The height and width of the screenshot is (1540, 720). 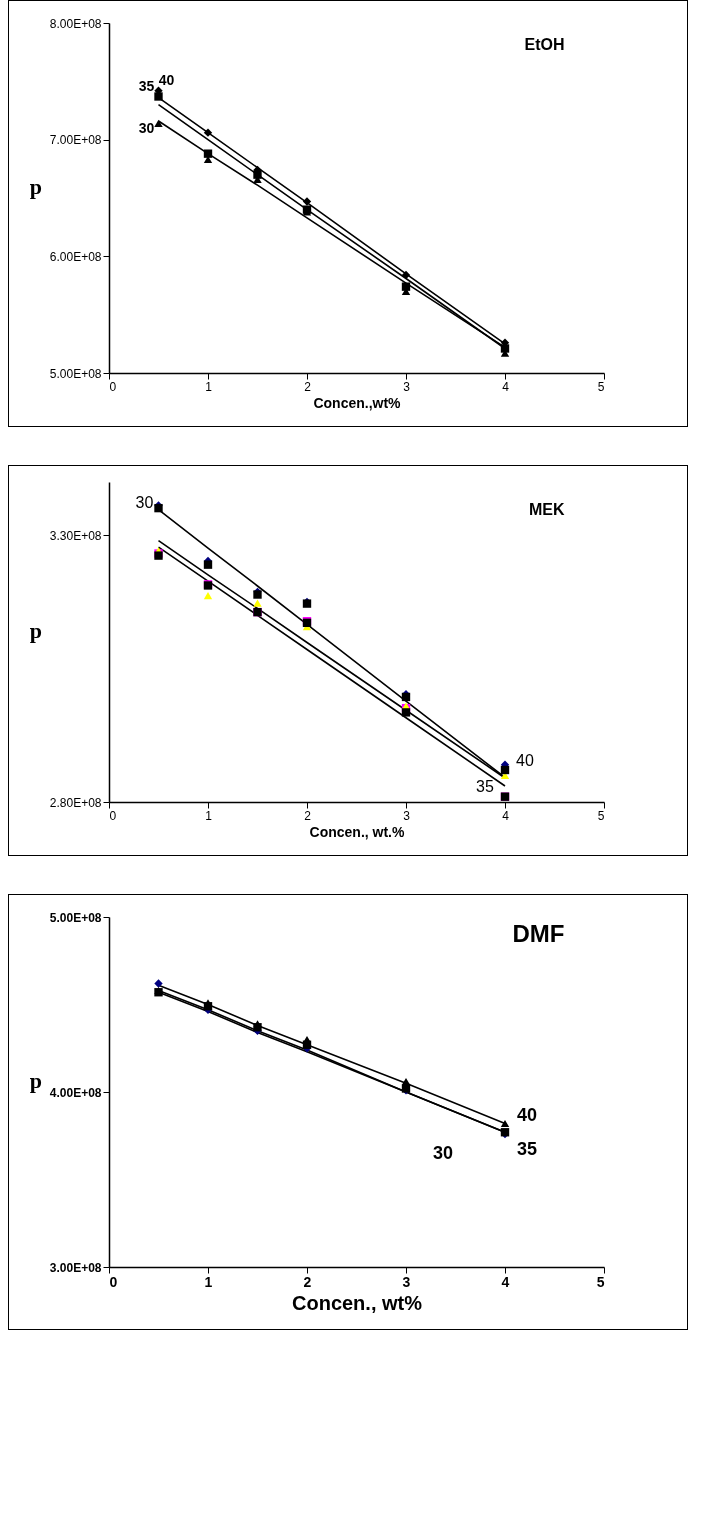 I want to click on y-tick-label: 3.00E+08, so click(x=75, y=1267).